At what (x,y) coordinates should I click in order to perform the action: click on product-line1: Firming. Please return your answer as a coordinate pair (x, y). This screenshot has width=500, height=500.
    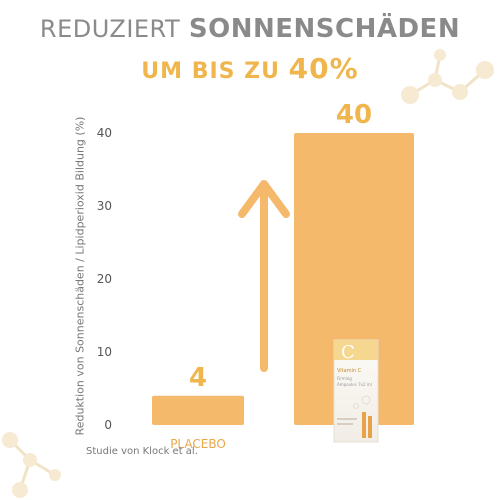
    Looking at the image, I should click on (344, 378).